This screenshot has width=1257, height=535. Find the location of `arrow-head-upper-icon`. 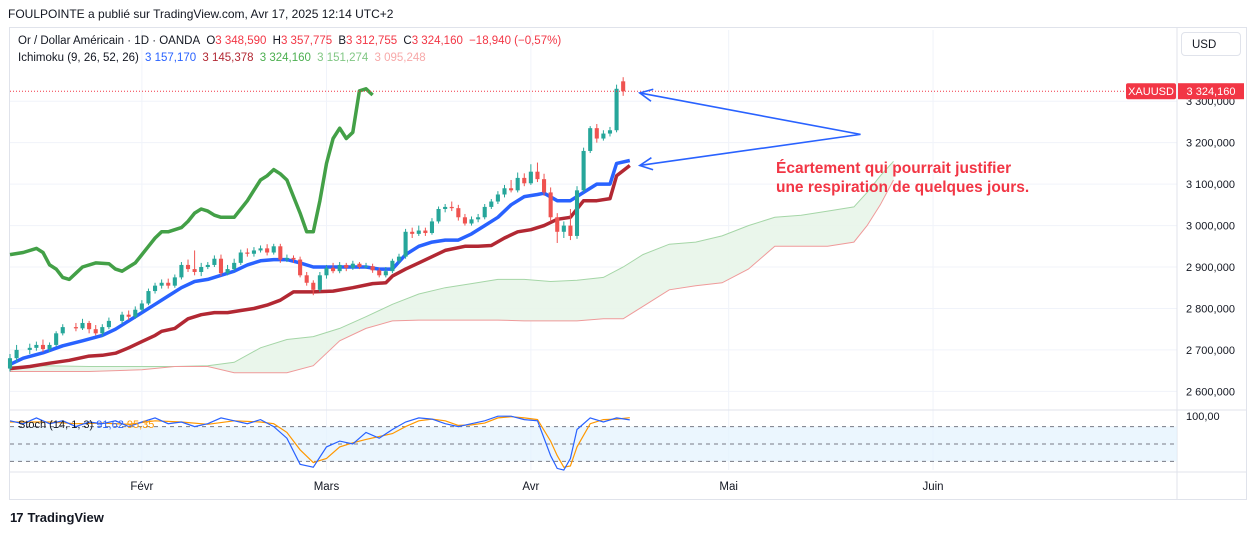

arrow-head-upper-icon is located at coordinates (645, 95).